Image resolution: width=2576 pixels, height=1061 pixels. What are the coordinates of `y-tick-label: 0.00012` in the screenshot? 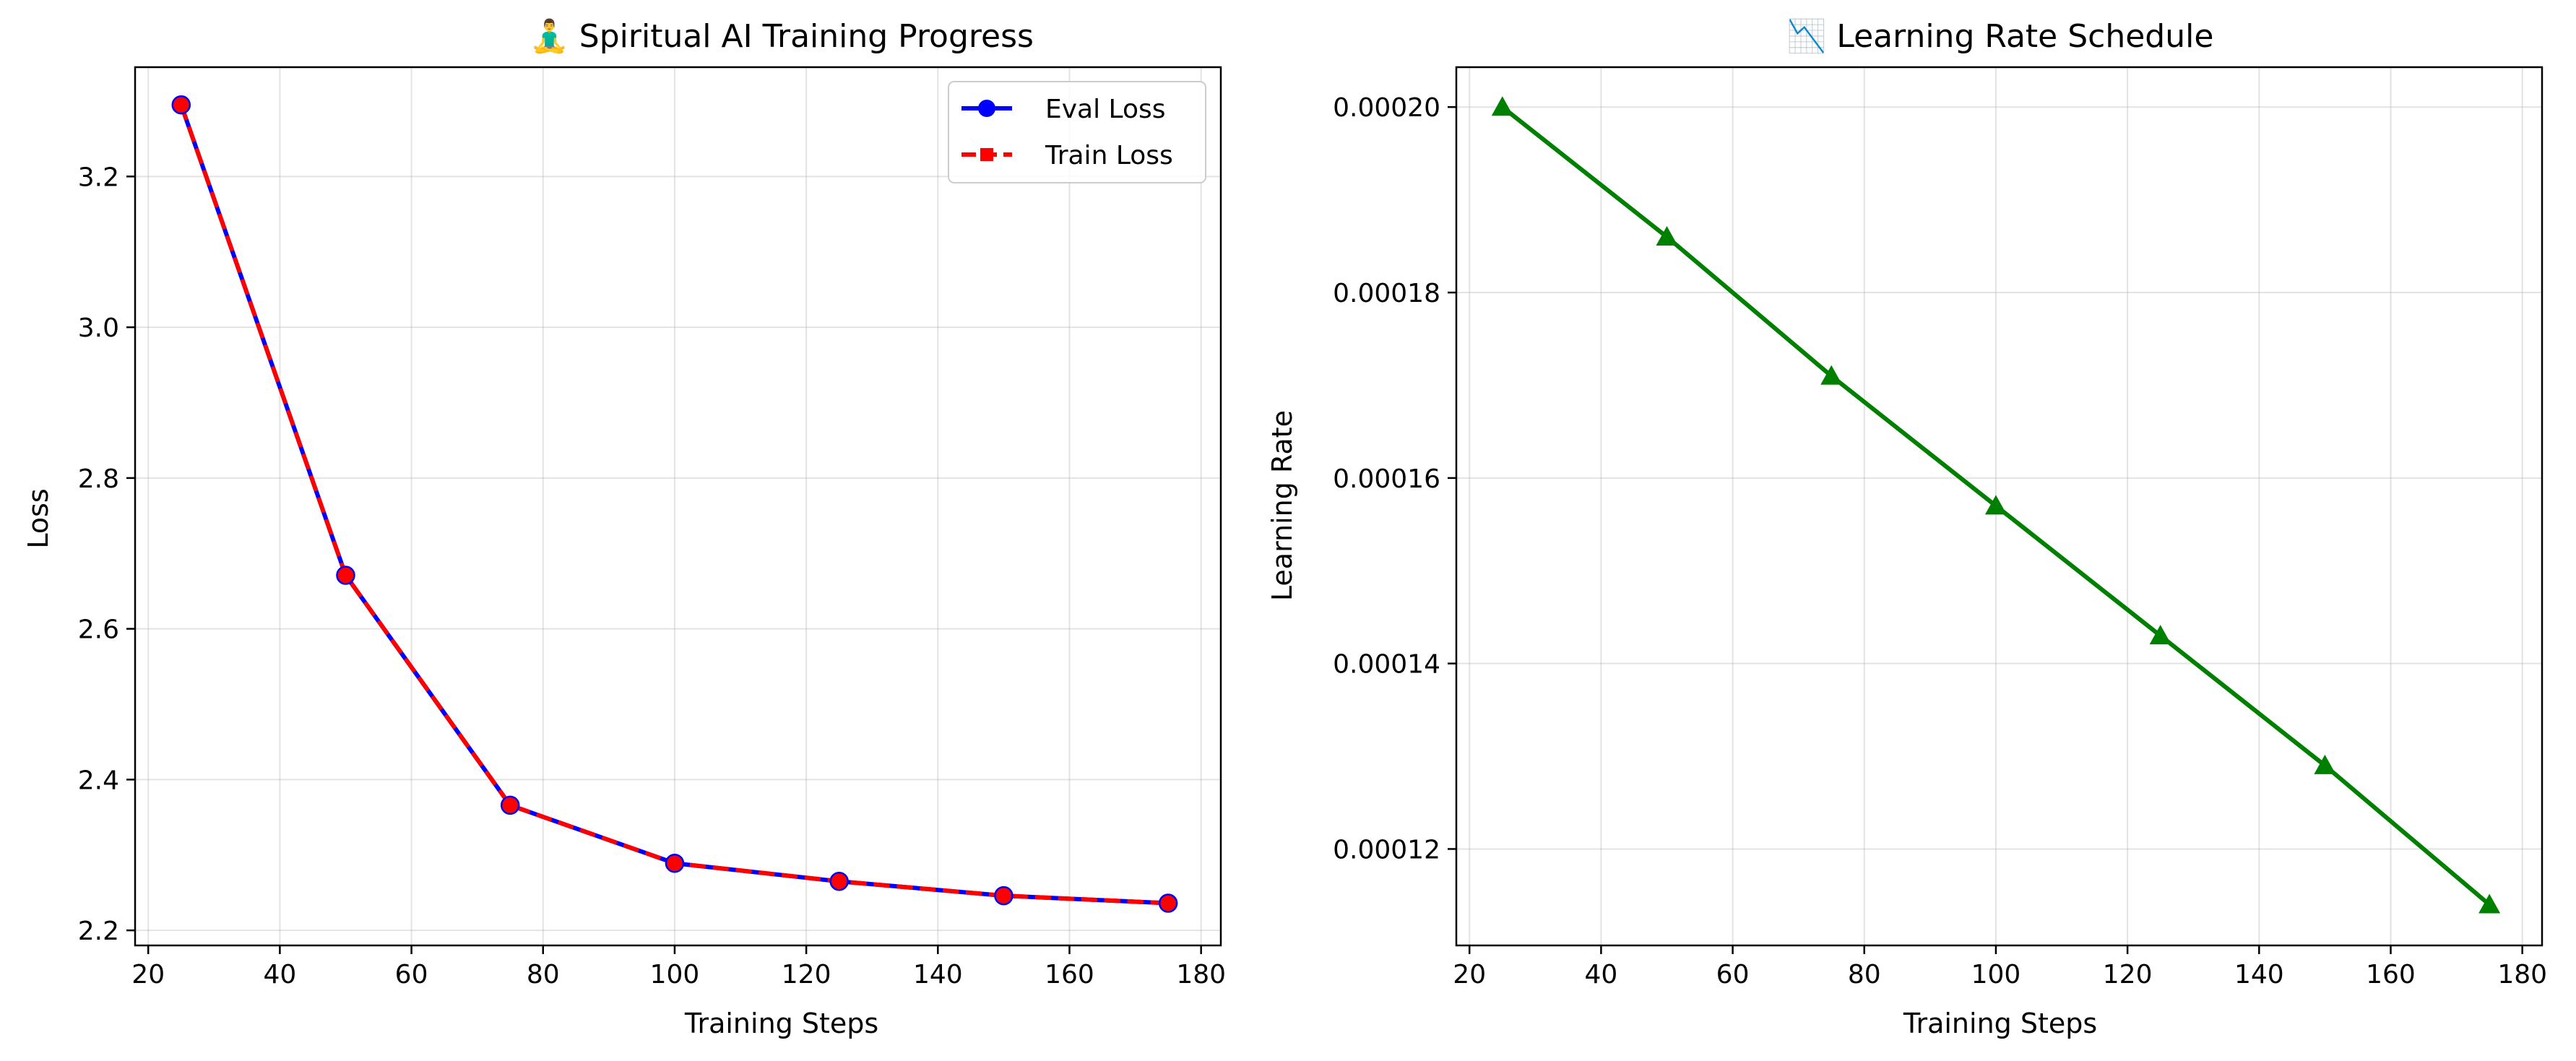 It's located at (1386, 850).